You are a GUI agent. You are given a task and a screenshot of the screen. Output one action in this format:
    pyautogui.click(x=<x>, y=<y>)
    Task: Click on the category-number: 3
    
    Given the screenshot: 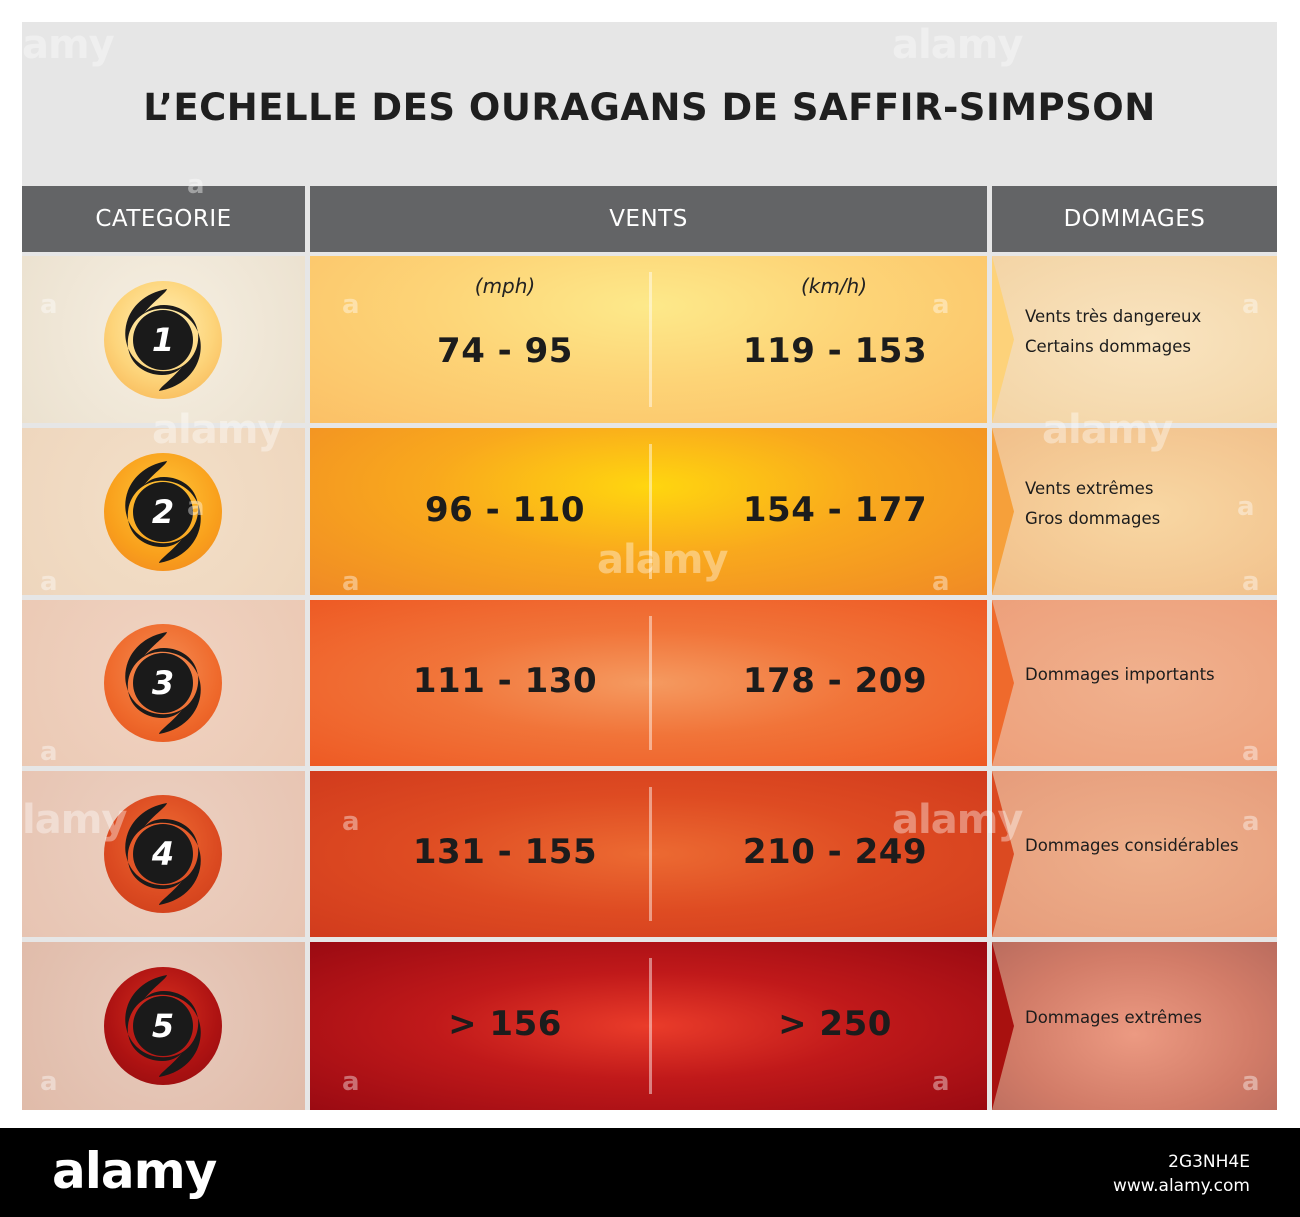 What is the action you would take?
    pyautogui.click(x=163, y=683)
    